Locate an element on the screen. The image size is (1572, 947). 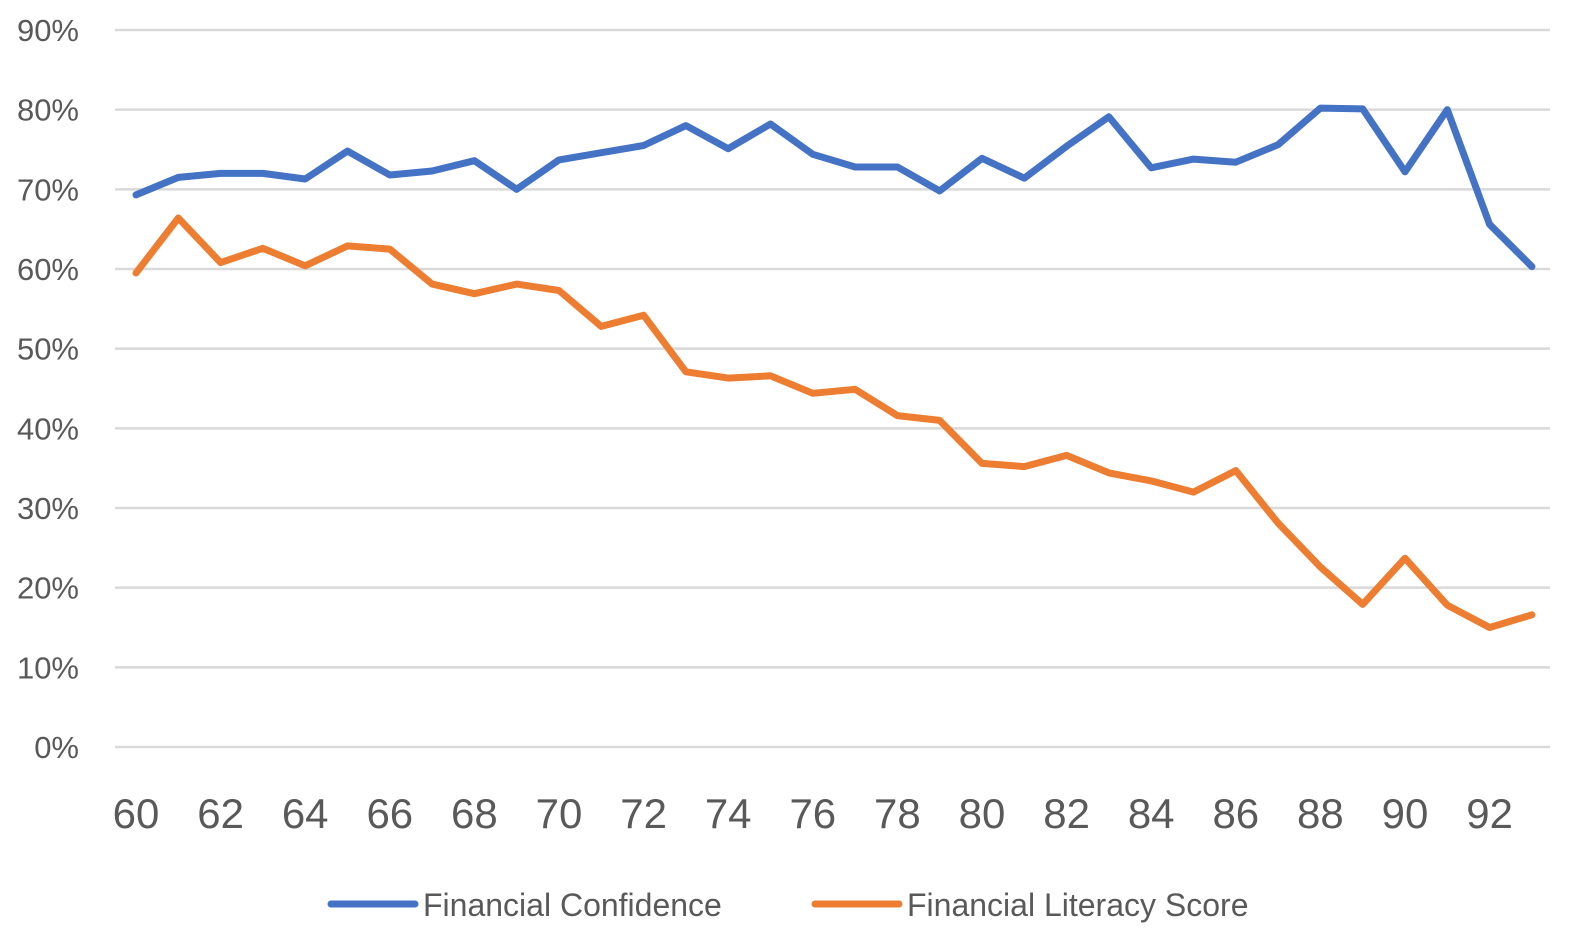
y-tick-label: 20% is located at coordinates (48, 588).